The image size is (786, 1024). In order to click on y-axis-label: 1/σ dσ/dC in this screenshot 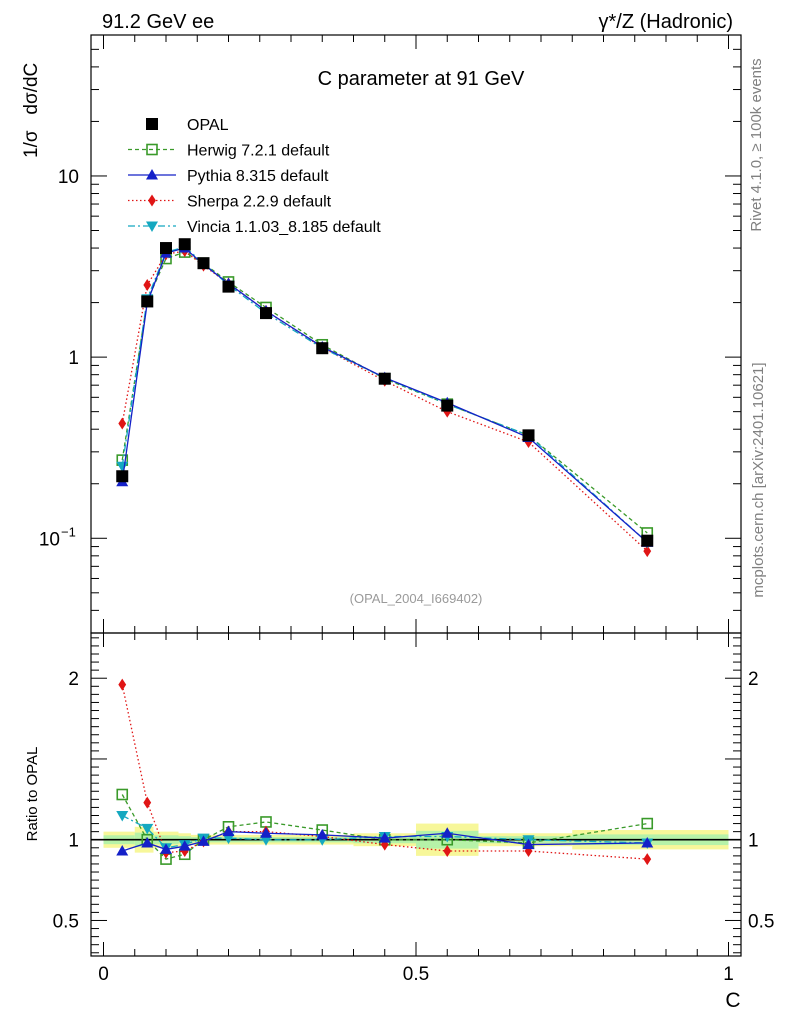, I will do `click(31, 110)`.